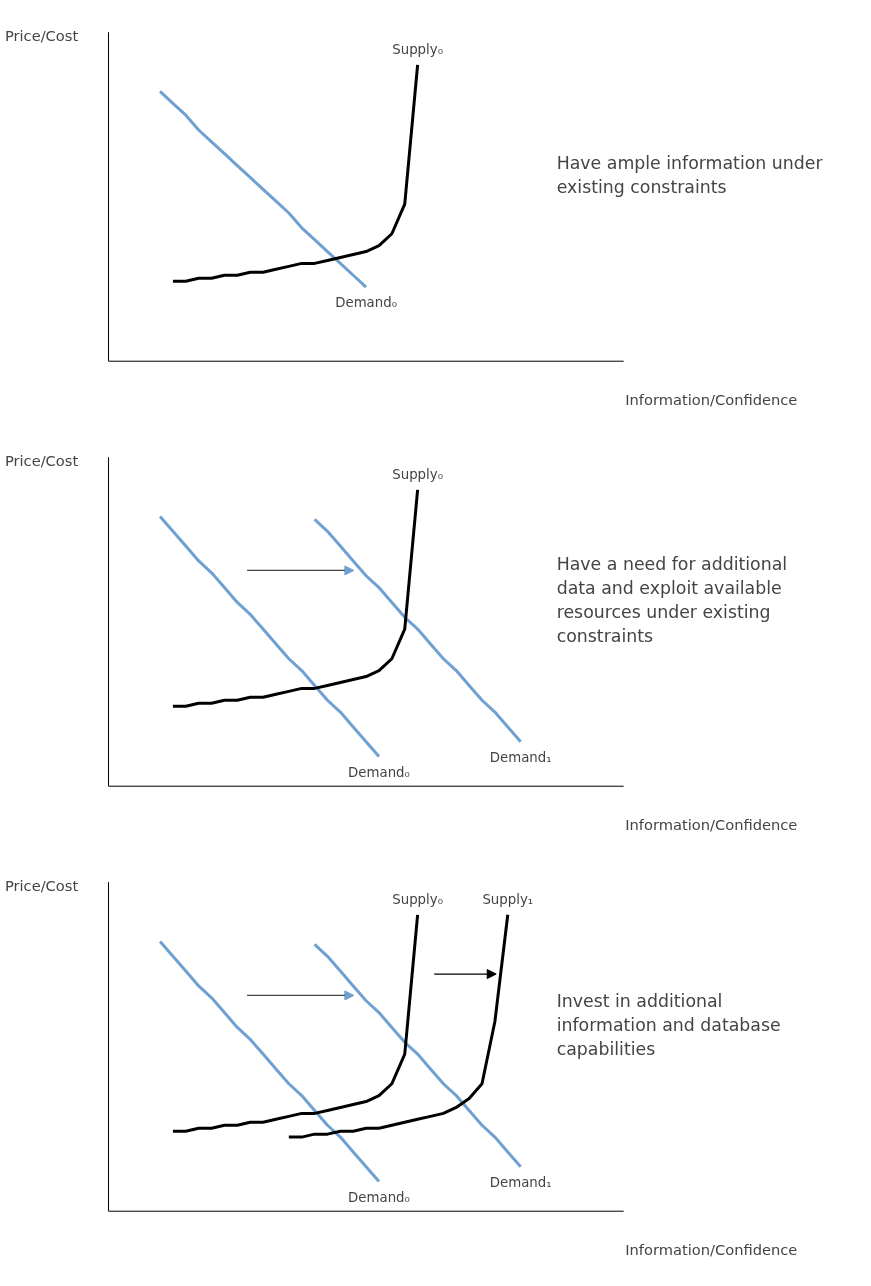  Describe the element at coordinates (508, 899) in the screenshot. I see `series-label: Supply₁` at that location.